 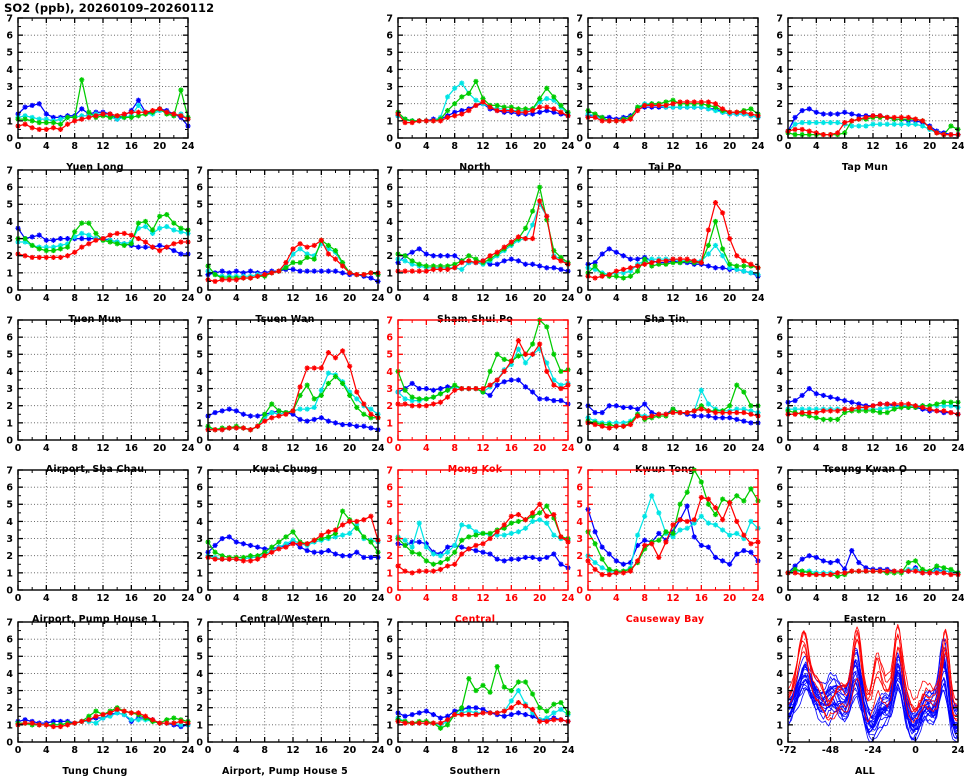 What do you see at coordinates (285, 619) in the screenshot?
I see `panel-title: Central/Western` at bounding box center [285, 619].